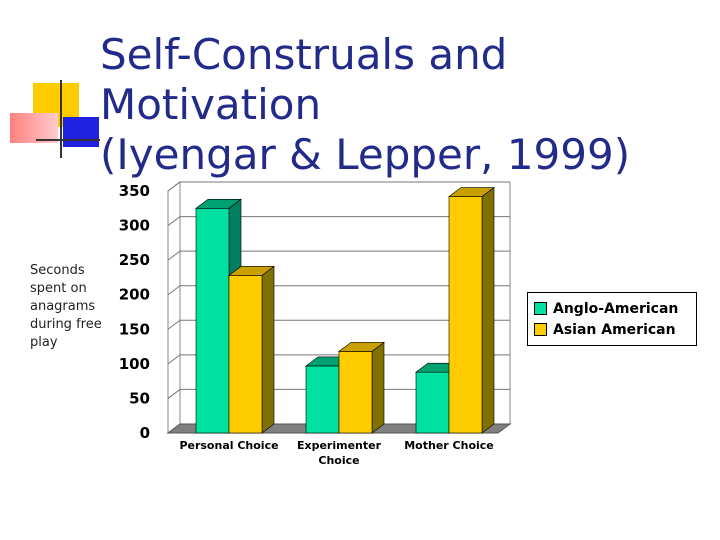 The height and width of the screenshot is (540, 720). I want to click on y-tick-label: 200, so click(134, 295).